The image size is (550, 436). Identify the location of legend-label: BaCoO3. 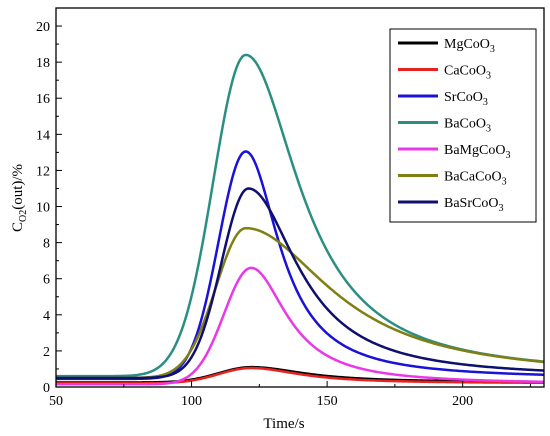
(467, 126).